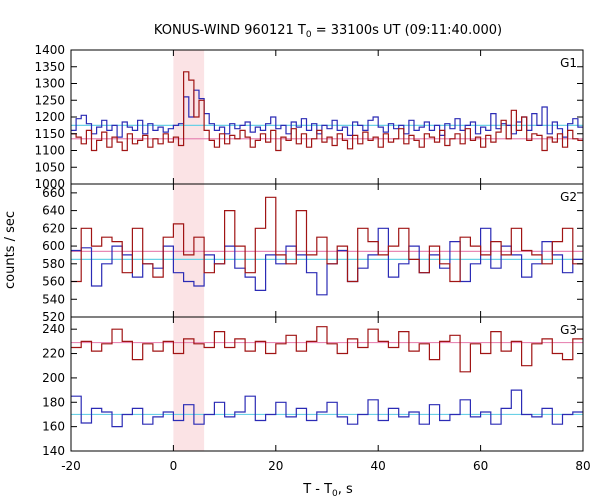 This screenshot has width=600, height=500. Describe the element at coordinates (49, 50) in the screenshot. I see `y-tick-label: 1400` at that location.